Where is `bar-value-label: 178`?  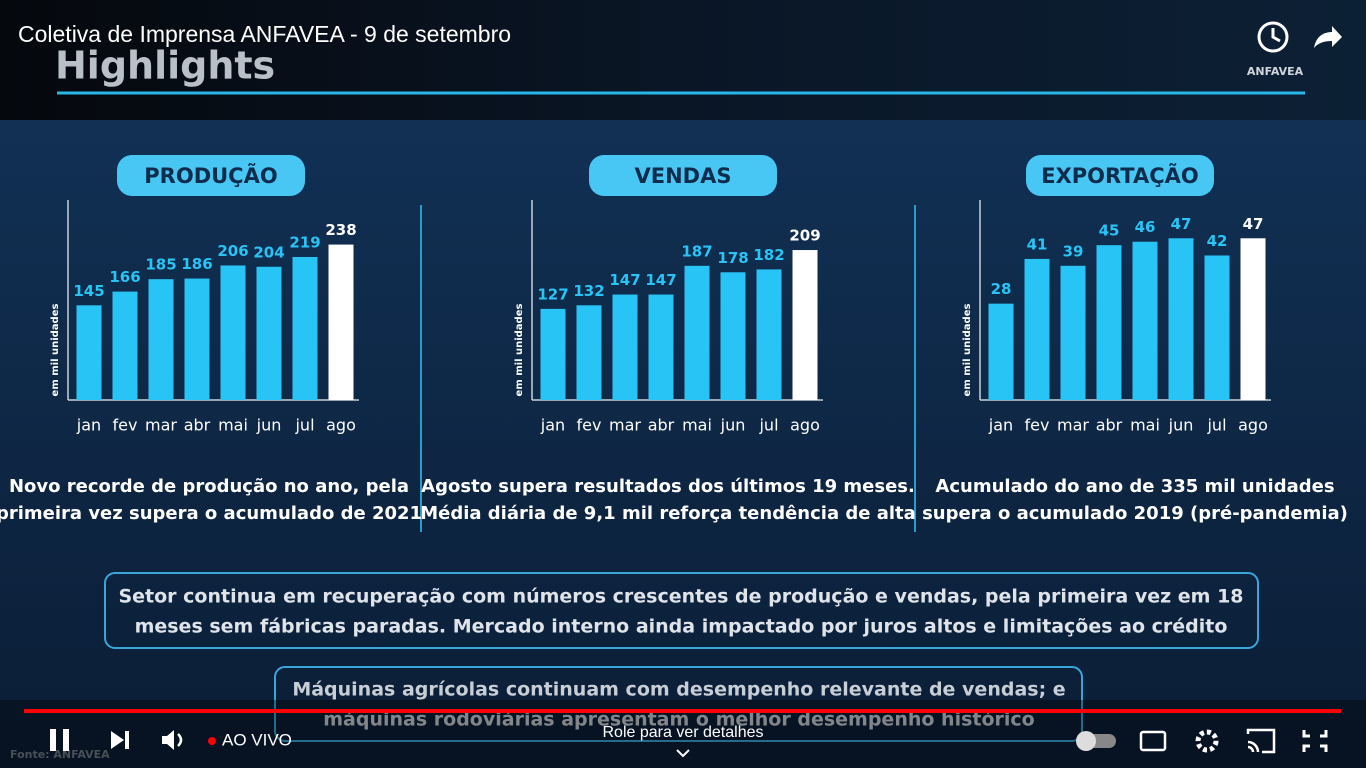 bar-value-label: 178 is located at coordinates (732, 258).